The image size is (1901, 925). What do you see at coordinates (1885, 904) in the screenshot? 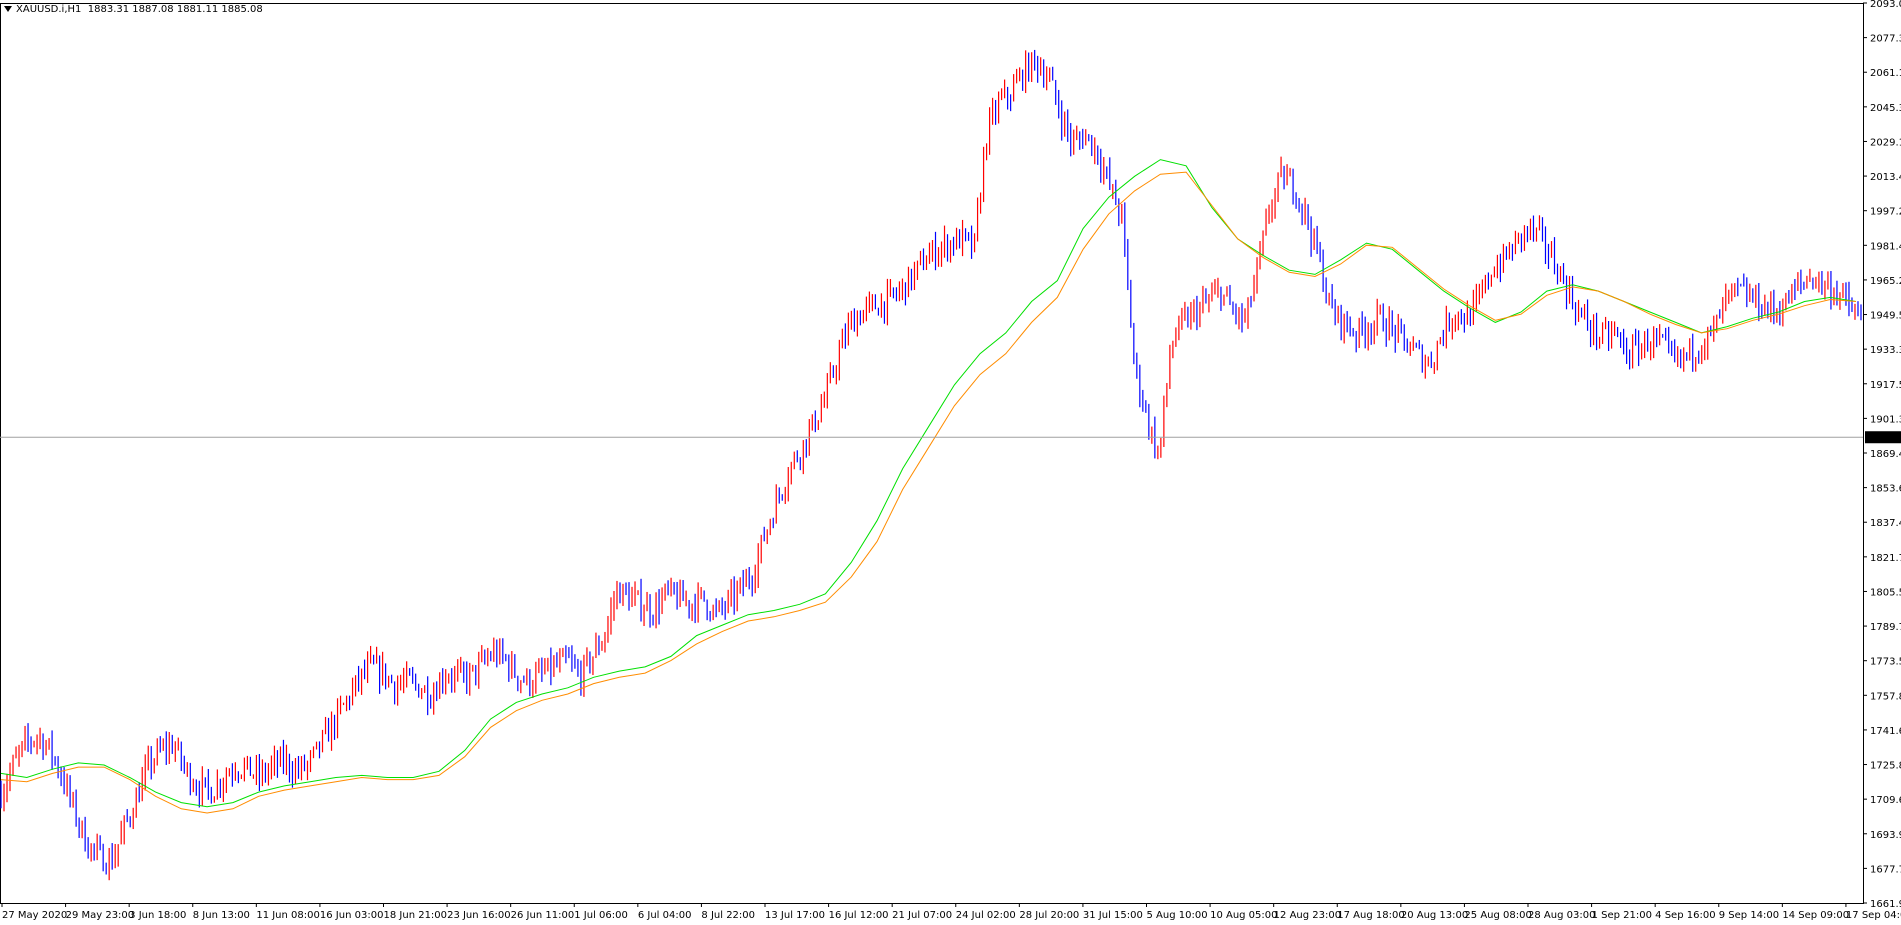
I see `y-tick-label: 1661.9` at bounding box center [1885, 904].